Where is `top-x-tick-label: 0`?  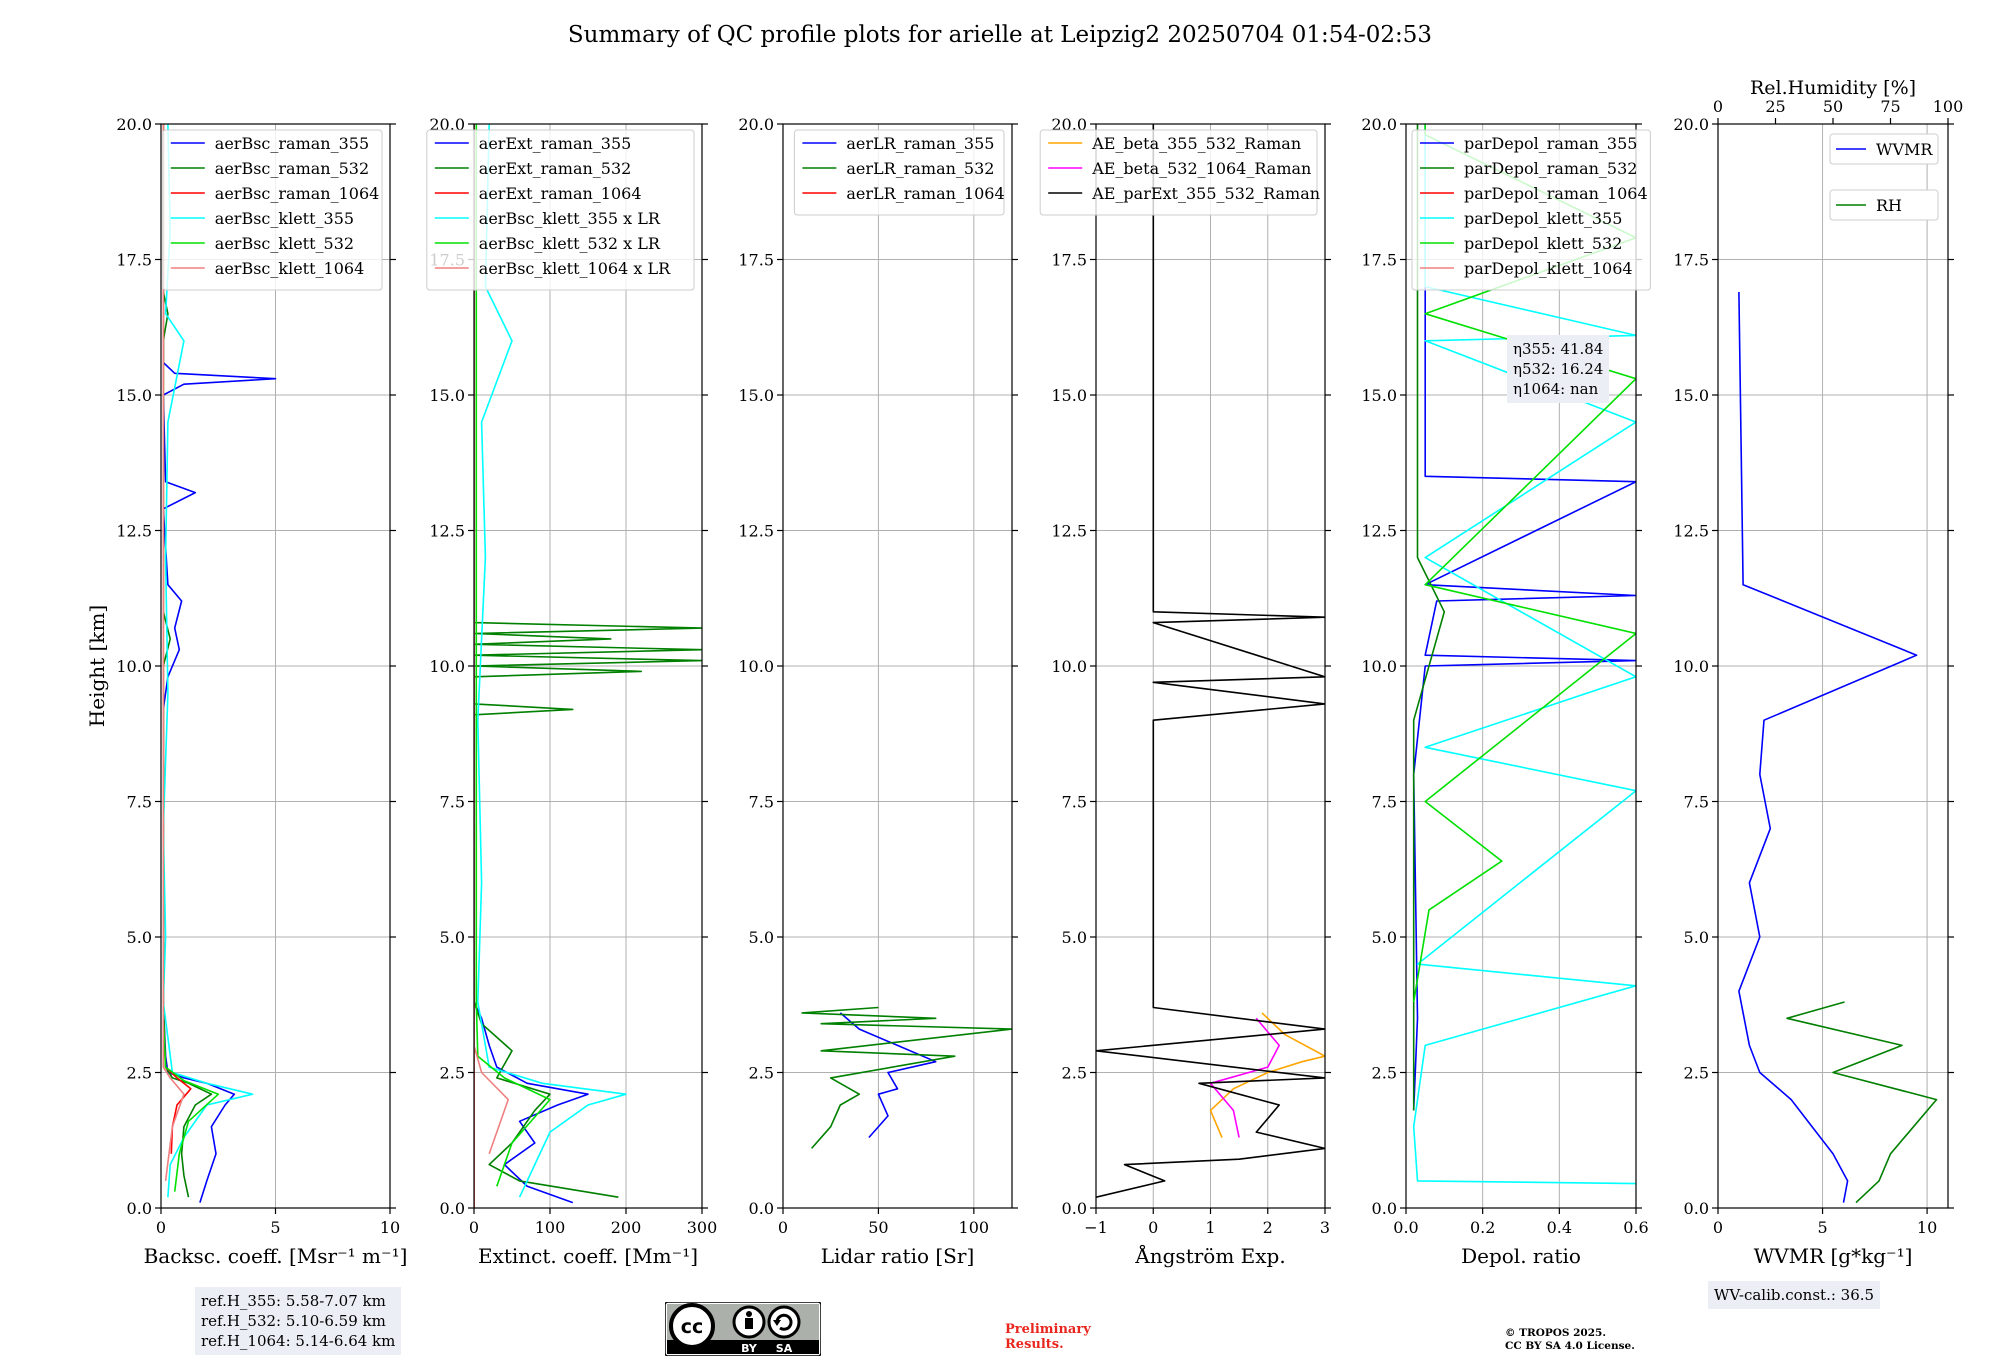
top-x-tick-label: 0 is located at coordinates (1718, 106).